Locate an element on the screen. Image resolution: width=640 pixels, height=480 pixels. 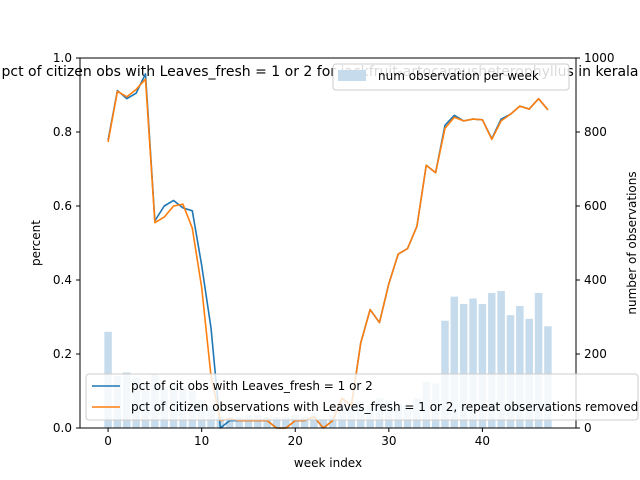
y2-tick-label: 800 is located at coordinates (595, 132).